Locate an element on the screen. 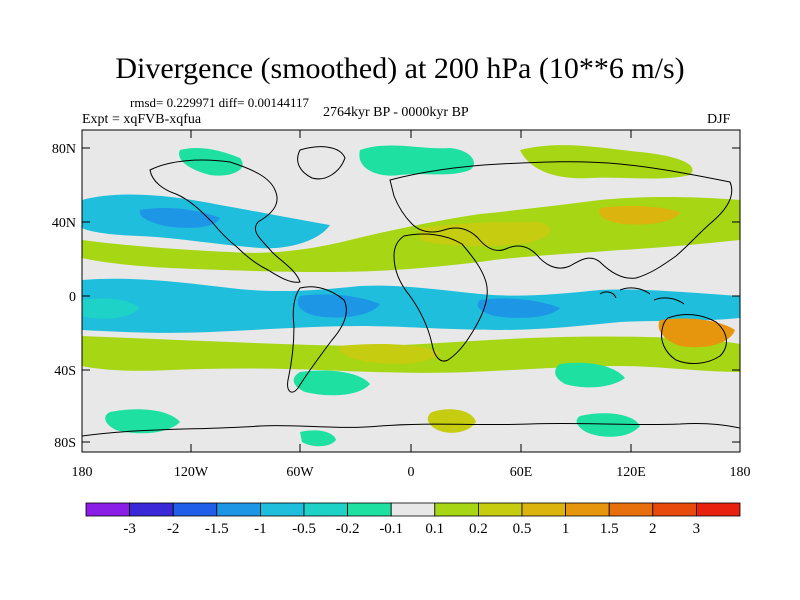 Image resolution: width=800 pixels, height=600 pixels. coastline-south-america is located at coordinates (317, 339).